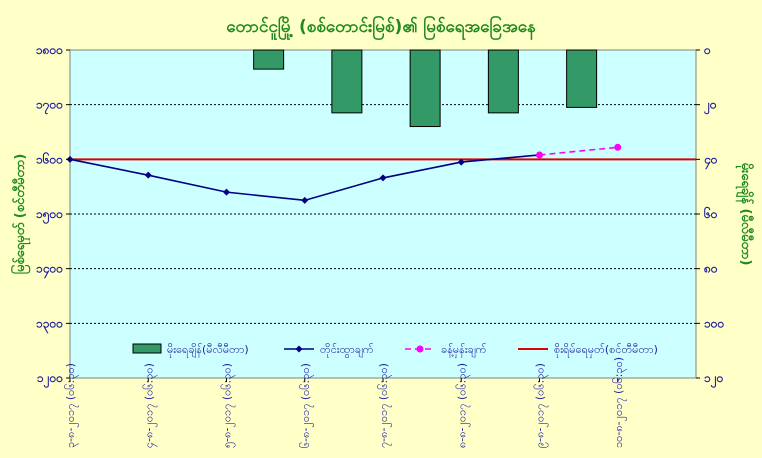  What do you see at coordinates (149, 405) in the screenshot?
I see `x-tick-label: ၄-၈-၂၀၁၇ (၀၆:၃၀)` at bounding box center [149, 405].